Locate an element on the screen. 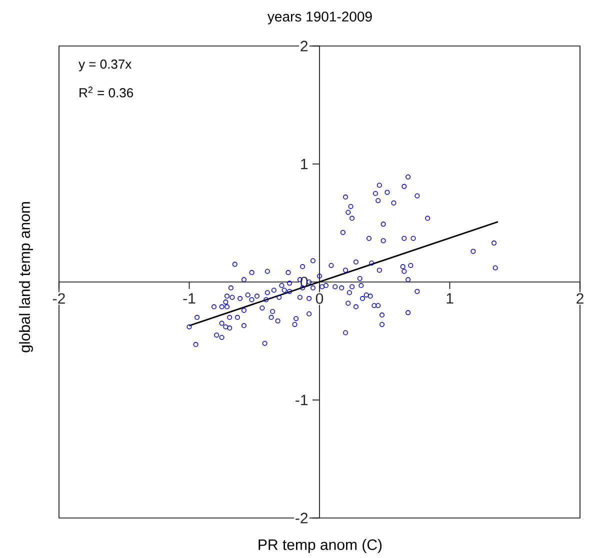  x-tick-label: -1 is located at coordinates (189, 298).